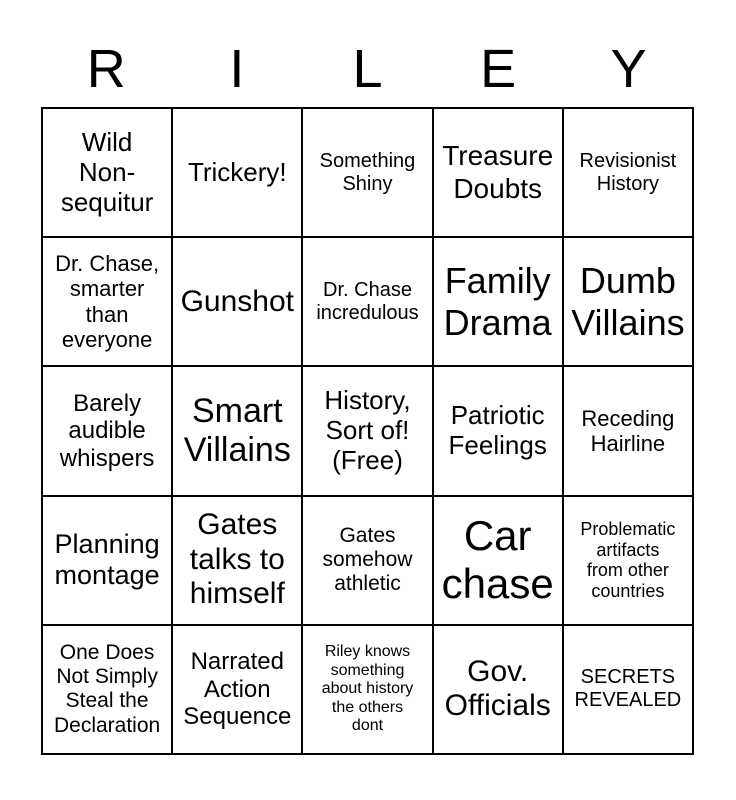 The image size is (736, 800). What do you see at coordinates (237, 302) in the screenshot?
I see `bingo-cell-r2c2: Gunshot` at bounding box center [237, 302].